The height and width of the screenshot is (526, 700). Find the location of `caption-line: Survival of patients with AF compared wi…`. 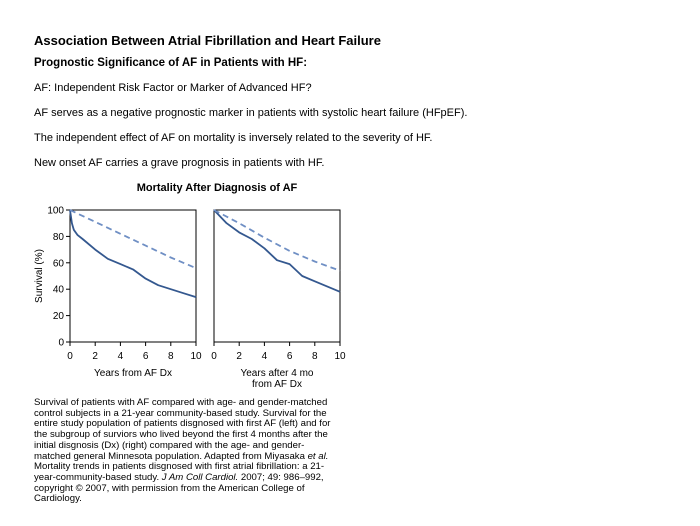

caption-line: Survival of patients with AF compared wi… is located at coordinates (181, 402).